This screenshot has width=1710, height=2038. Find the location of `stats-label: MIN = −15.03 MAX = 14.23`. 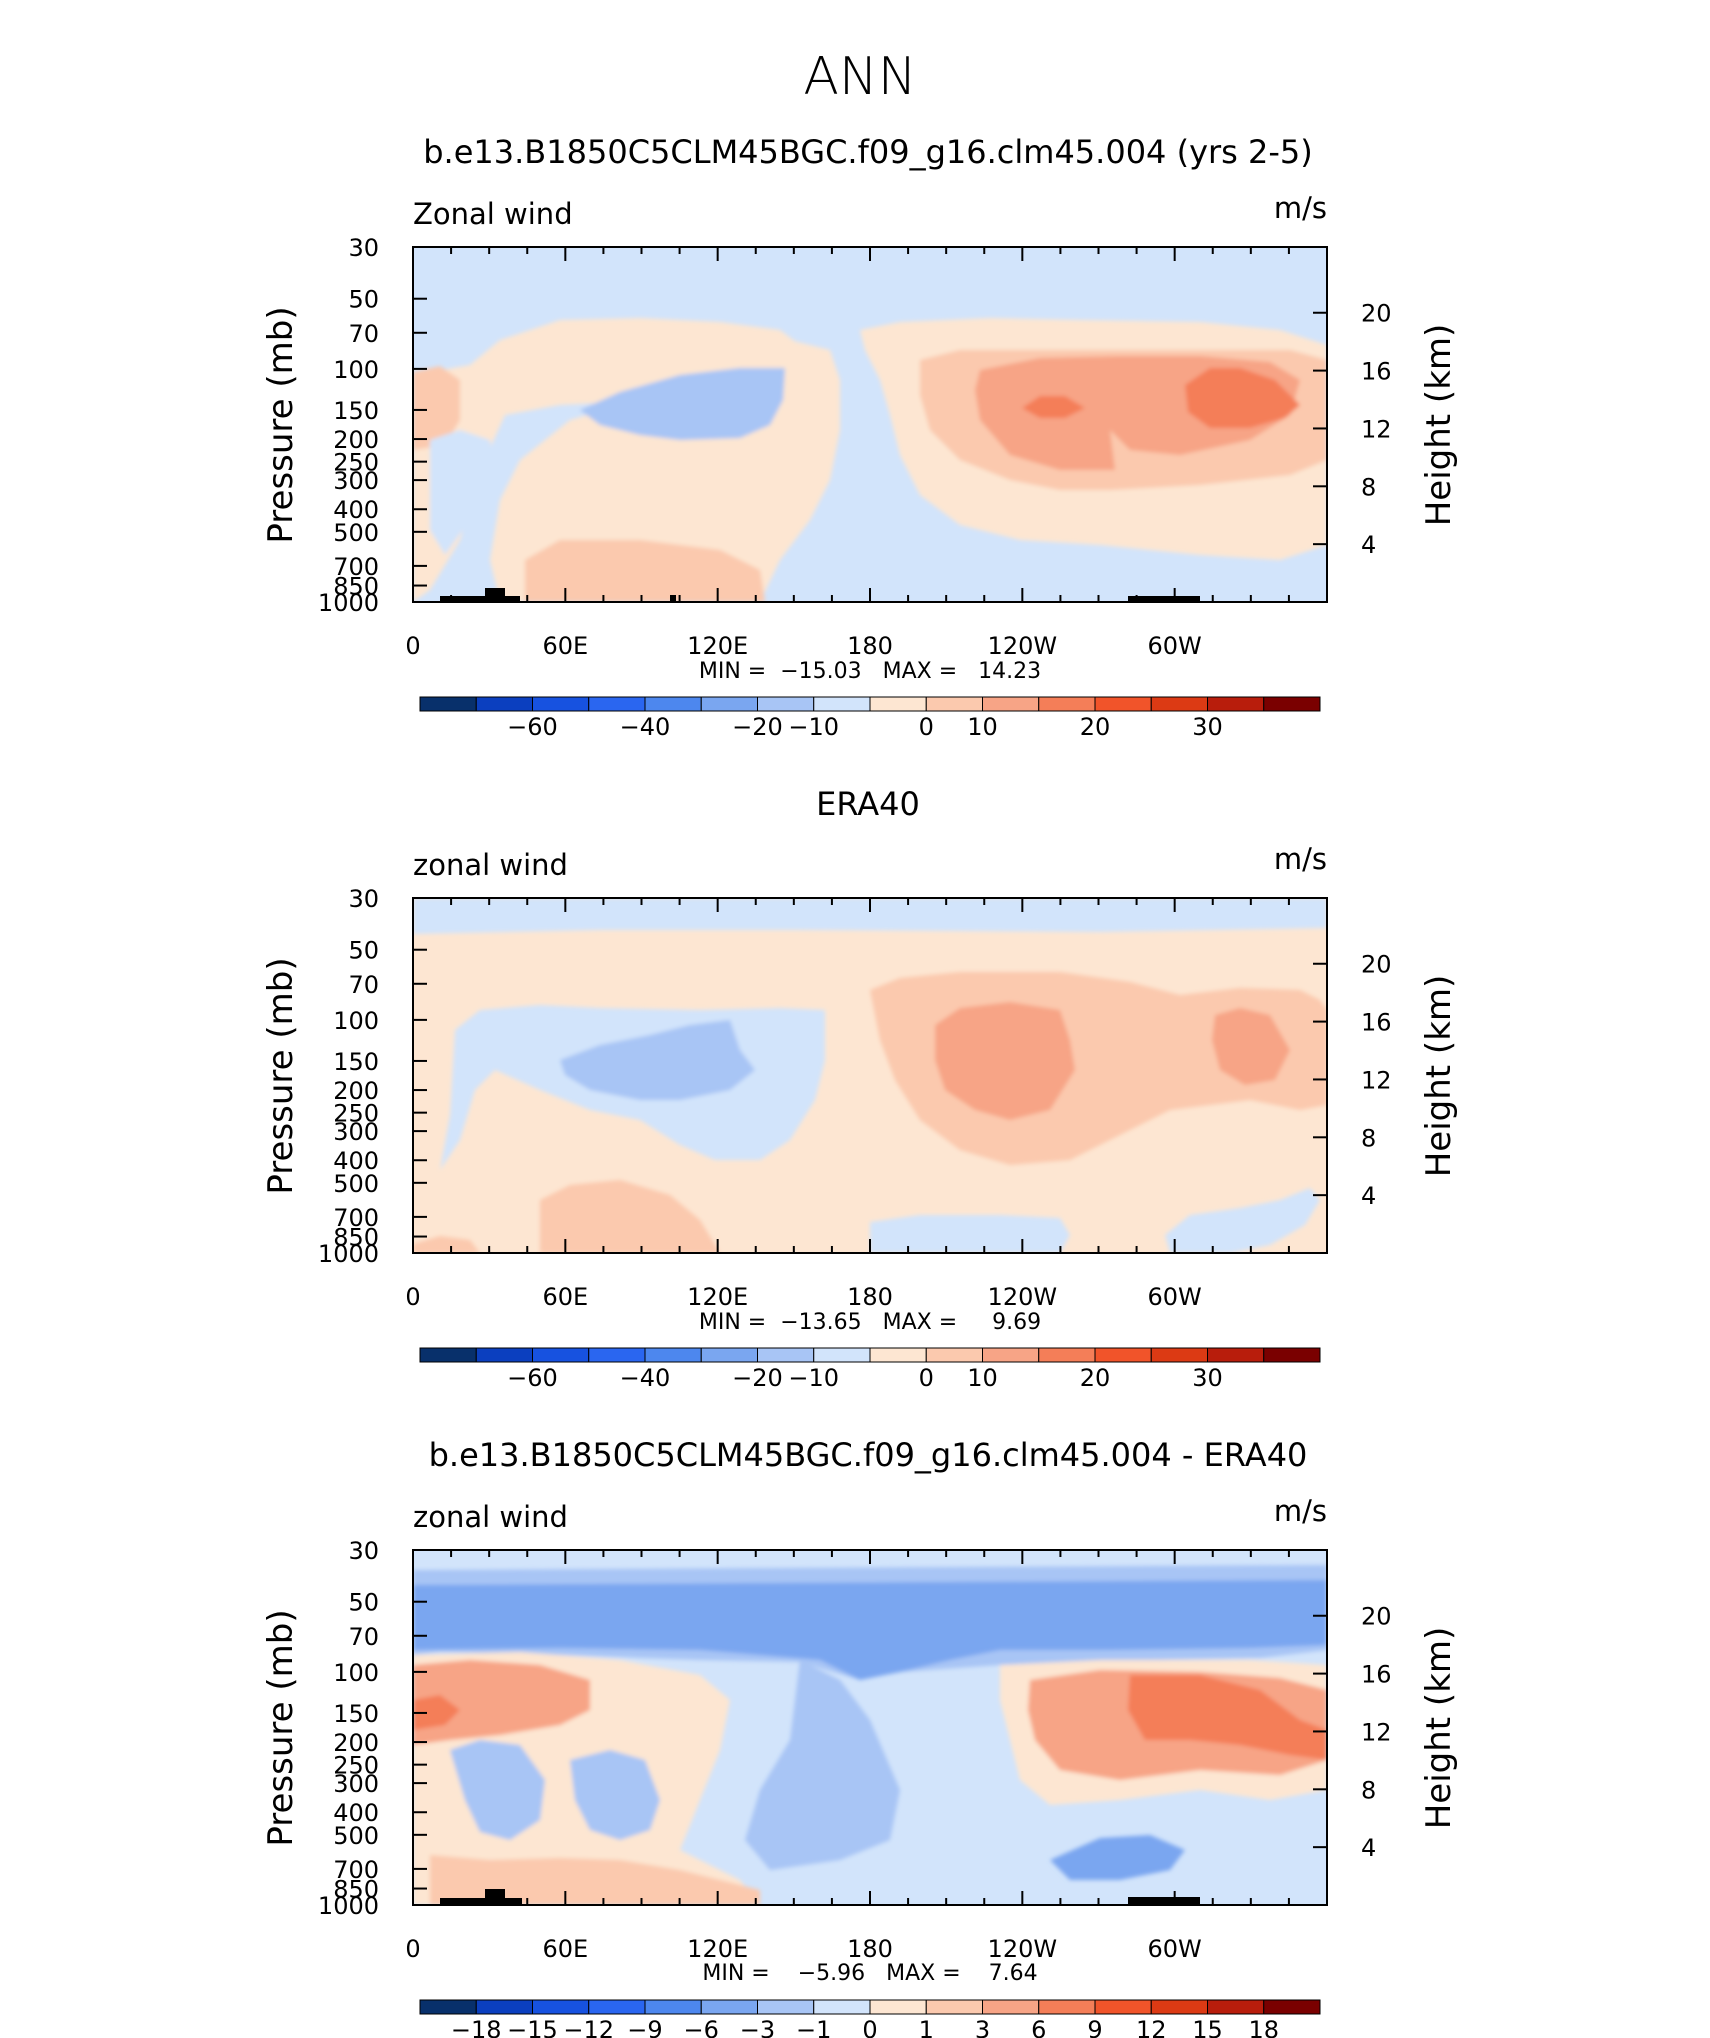

stats-label: MIN = −15.03 MAX = 14.23 is located at coordinates (870, 671).